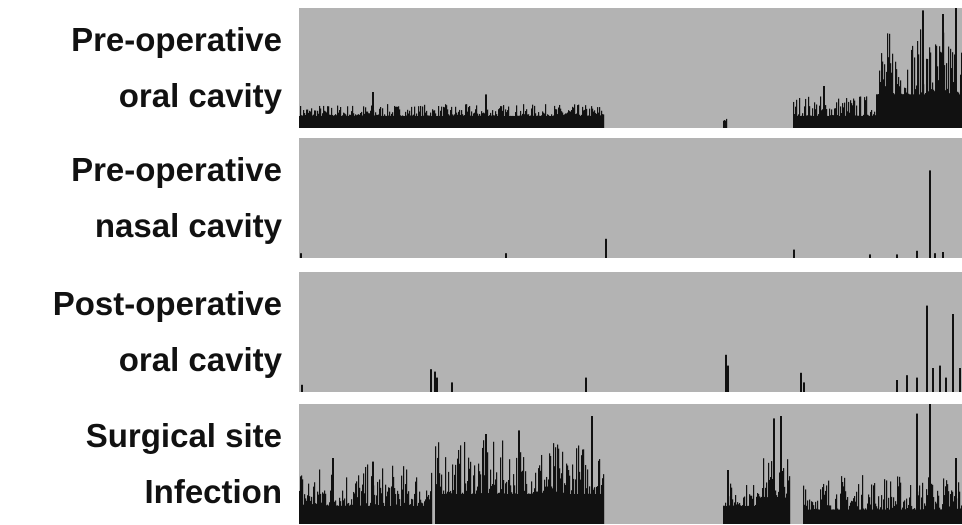 The height and width of the screenshot is (525, 962). Describe the element at coordinates (200, 95) in the screenshot. I see `track-label-line: oral cavity` at that location.